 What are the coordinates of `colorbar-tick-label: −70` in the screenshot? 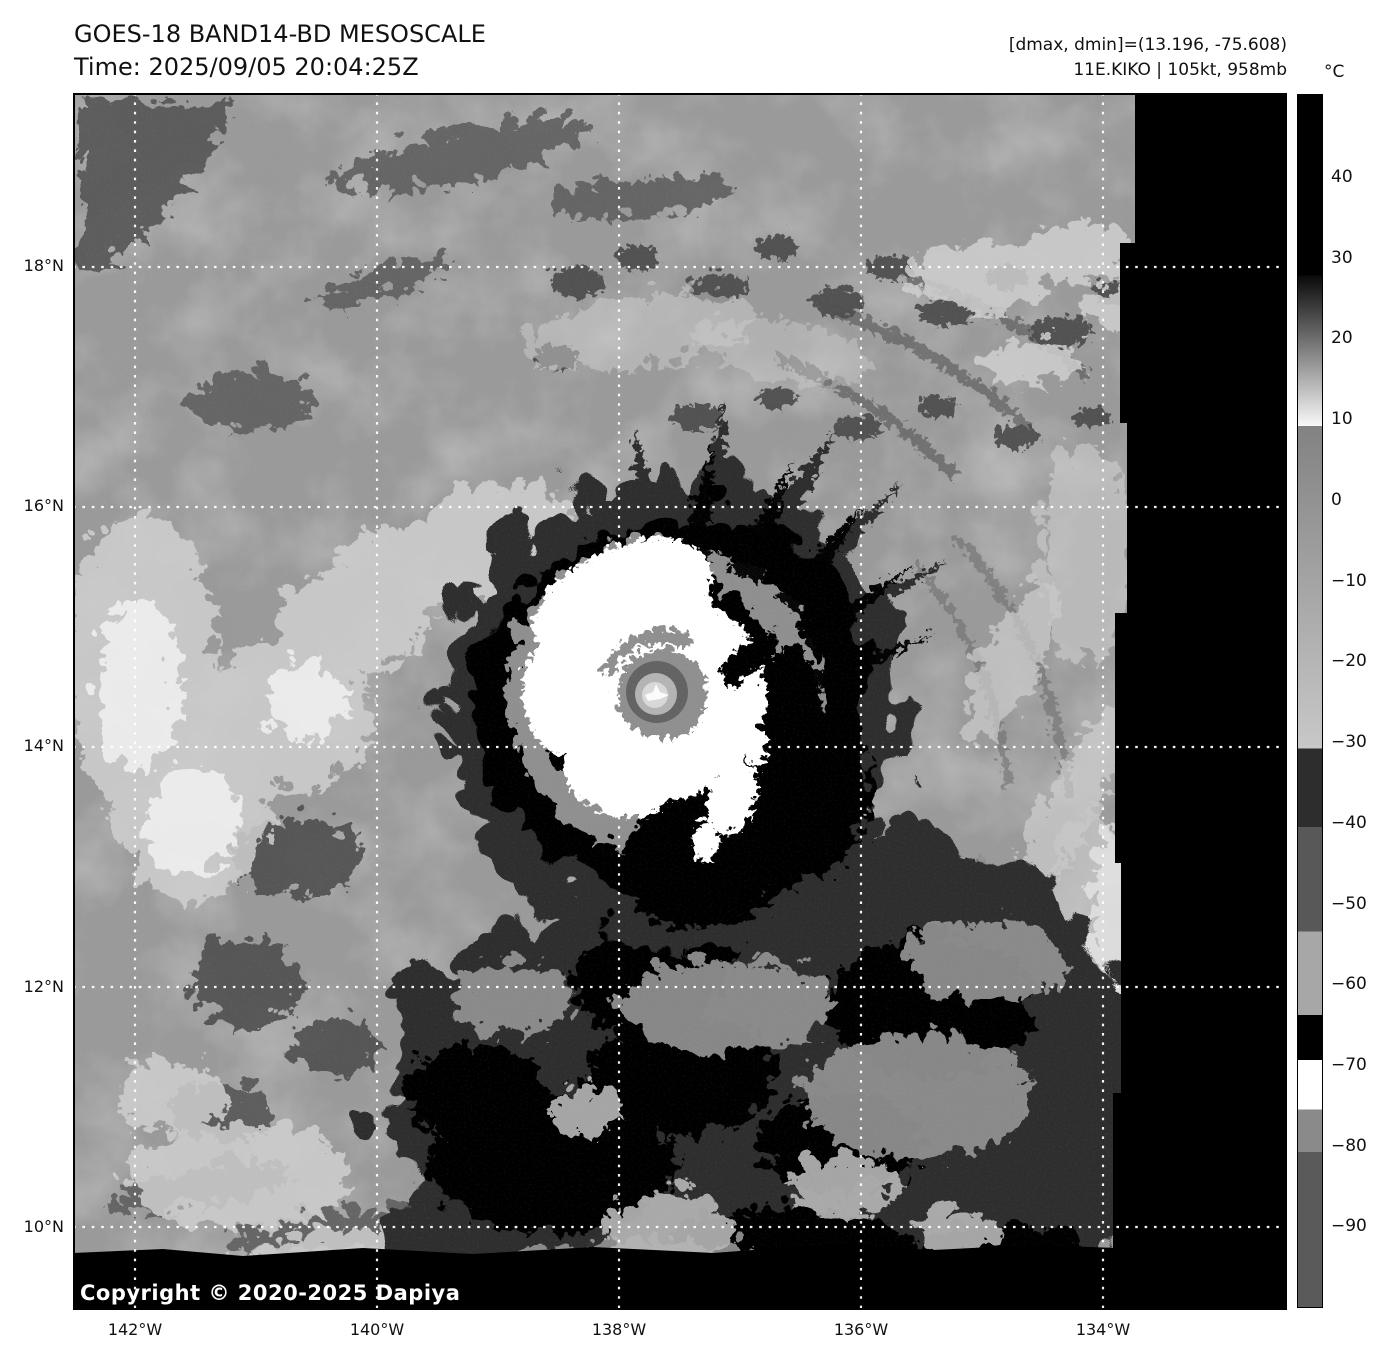 It's located at (1349, 1065).